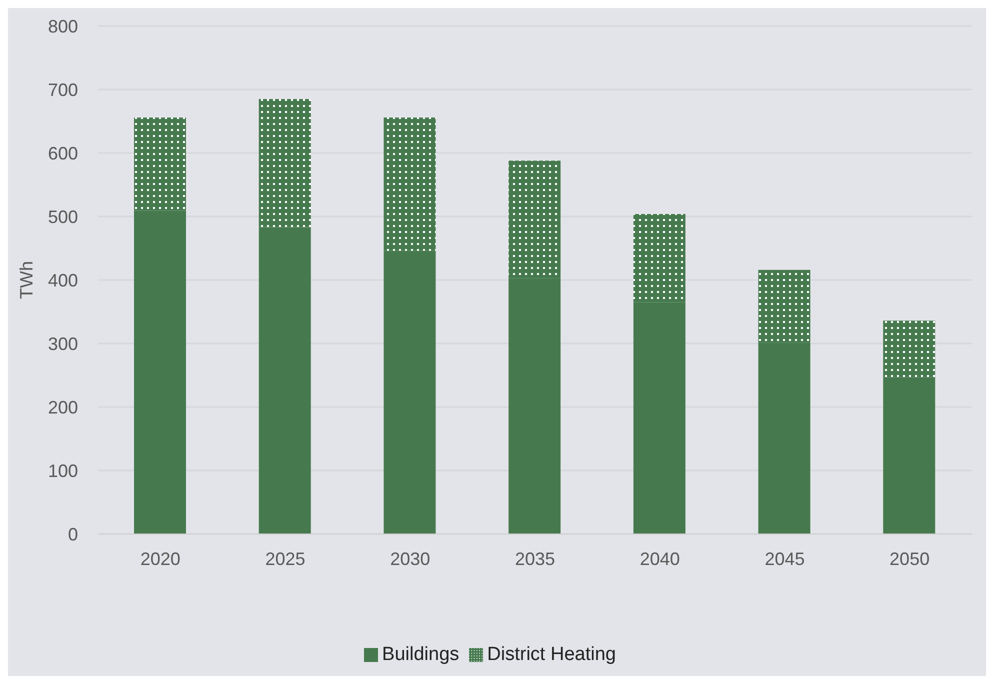 This screenshot has height=684, width=994. What do you see at coordinates (63, 280) in the screenshot?
I see `y-tick-label: 400` at bounding box center [63, 280].